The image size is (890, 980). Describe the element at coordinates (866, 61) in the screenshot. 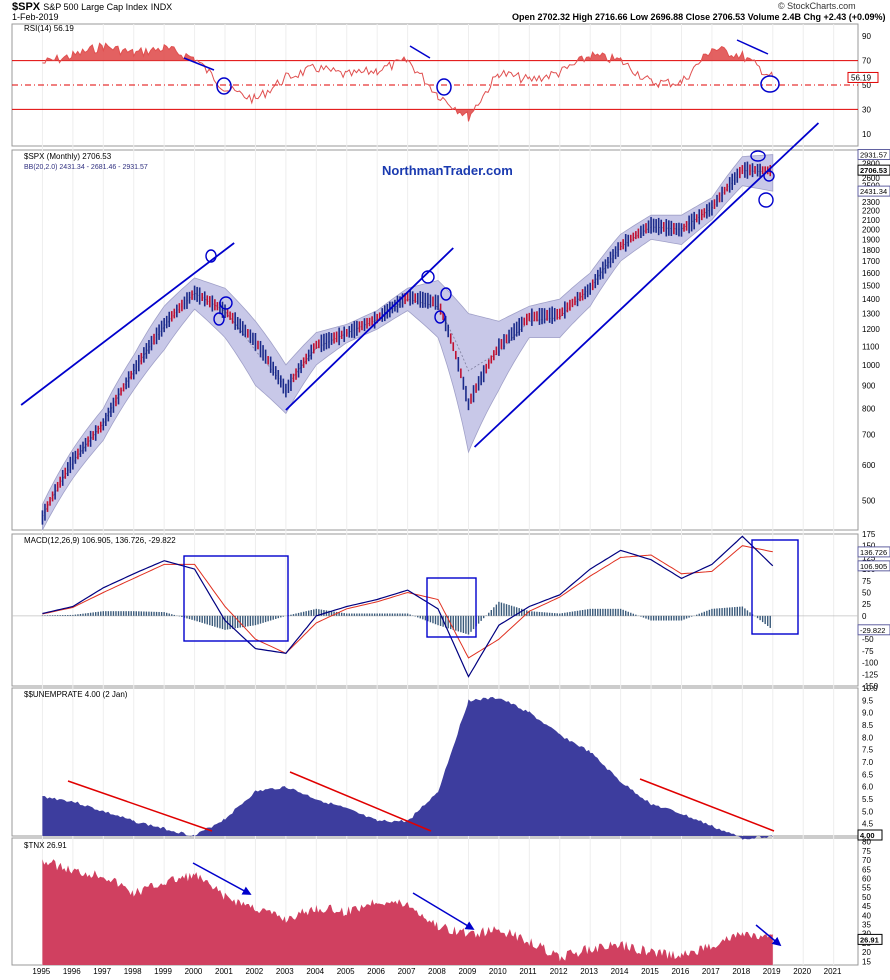

I see `rsi-tick-label: 70` at that location.